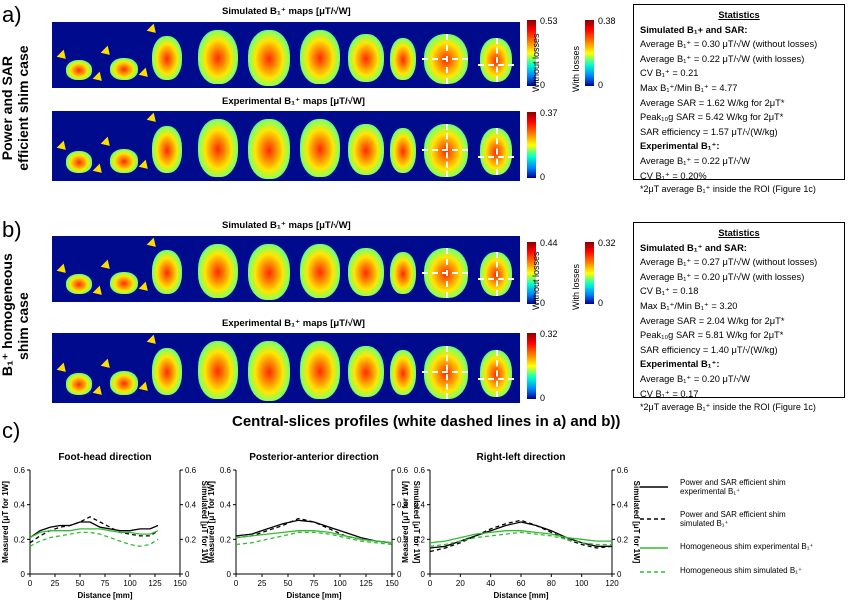 This screenshot has height=611, width=850. Describe the element at coordinates (420, 539) in the screenshot. I see `y-tick-label: 0.2` at that location.